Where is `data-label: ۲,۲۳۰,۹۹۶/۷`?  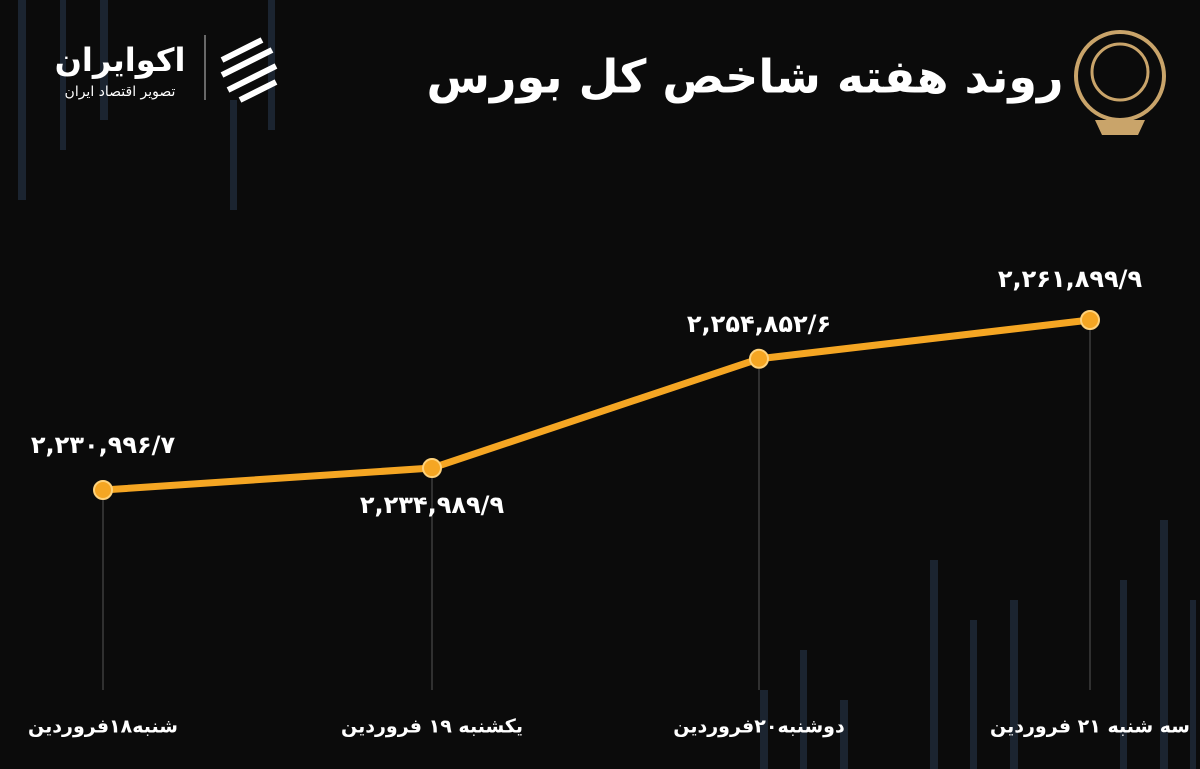 data-label: ۲,۲۳۰,۹۹۶/۷ is located at coordinates (103, 445).